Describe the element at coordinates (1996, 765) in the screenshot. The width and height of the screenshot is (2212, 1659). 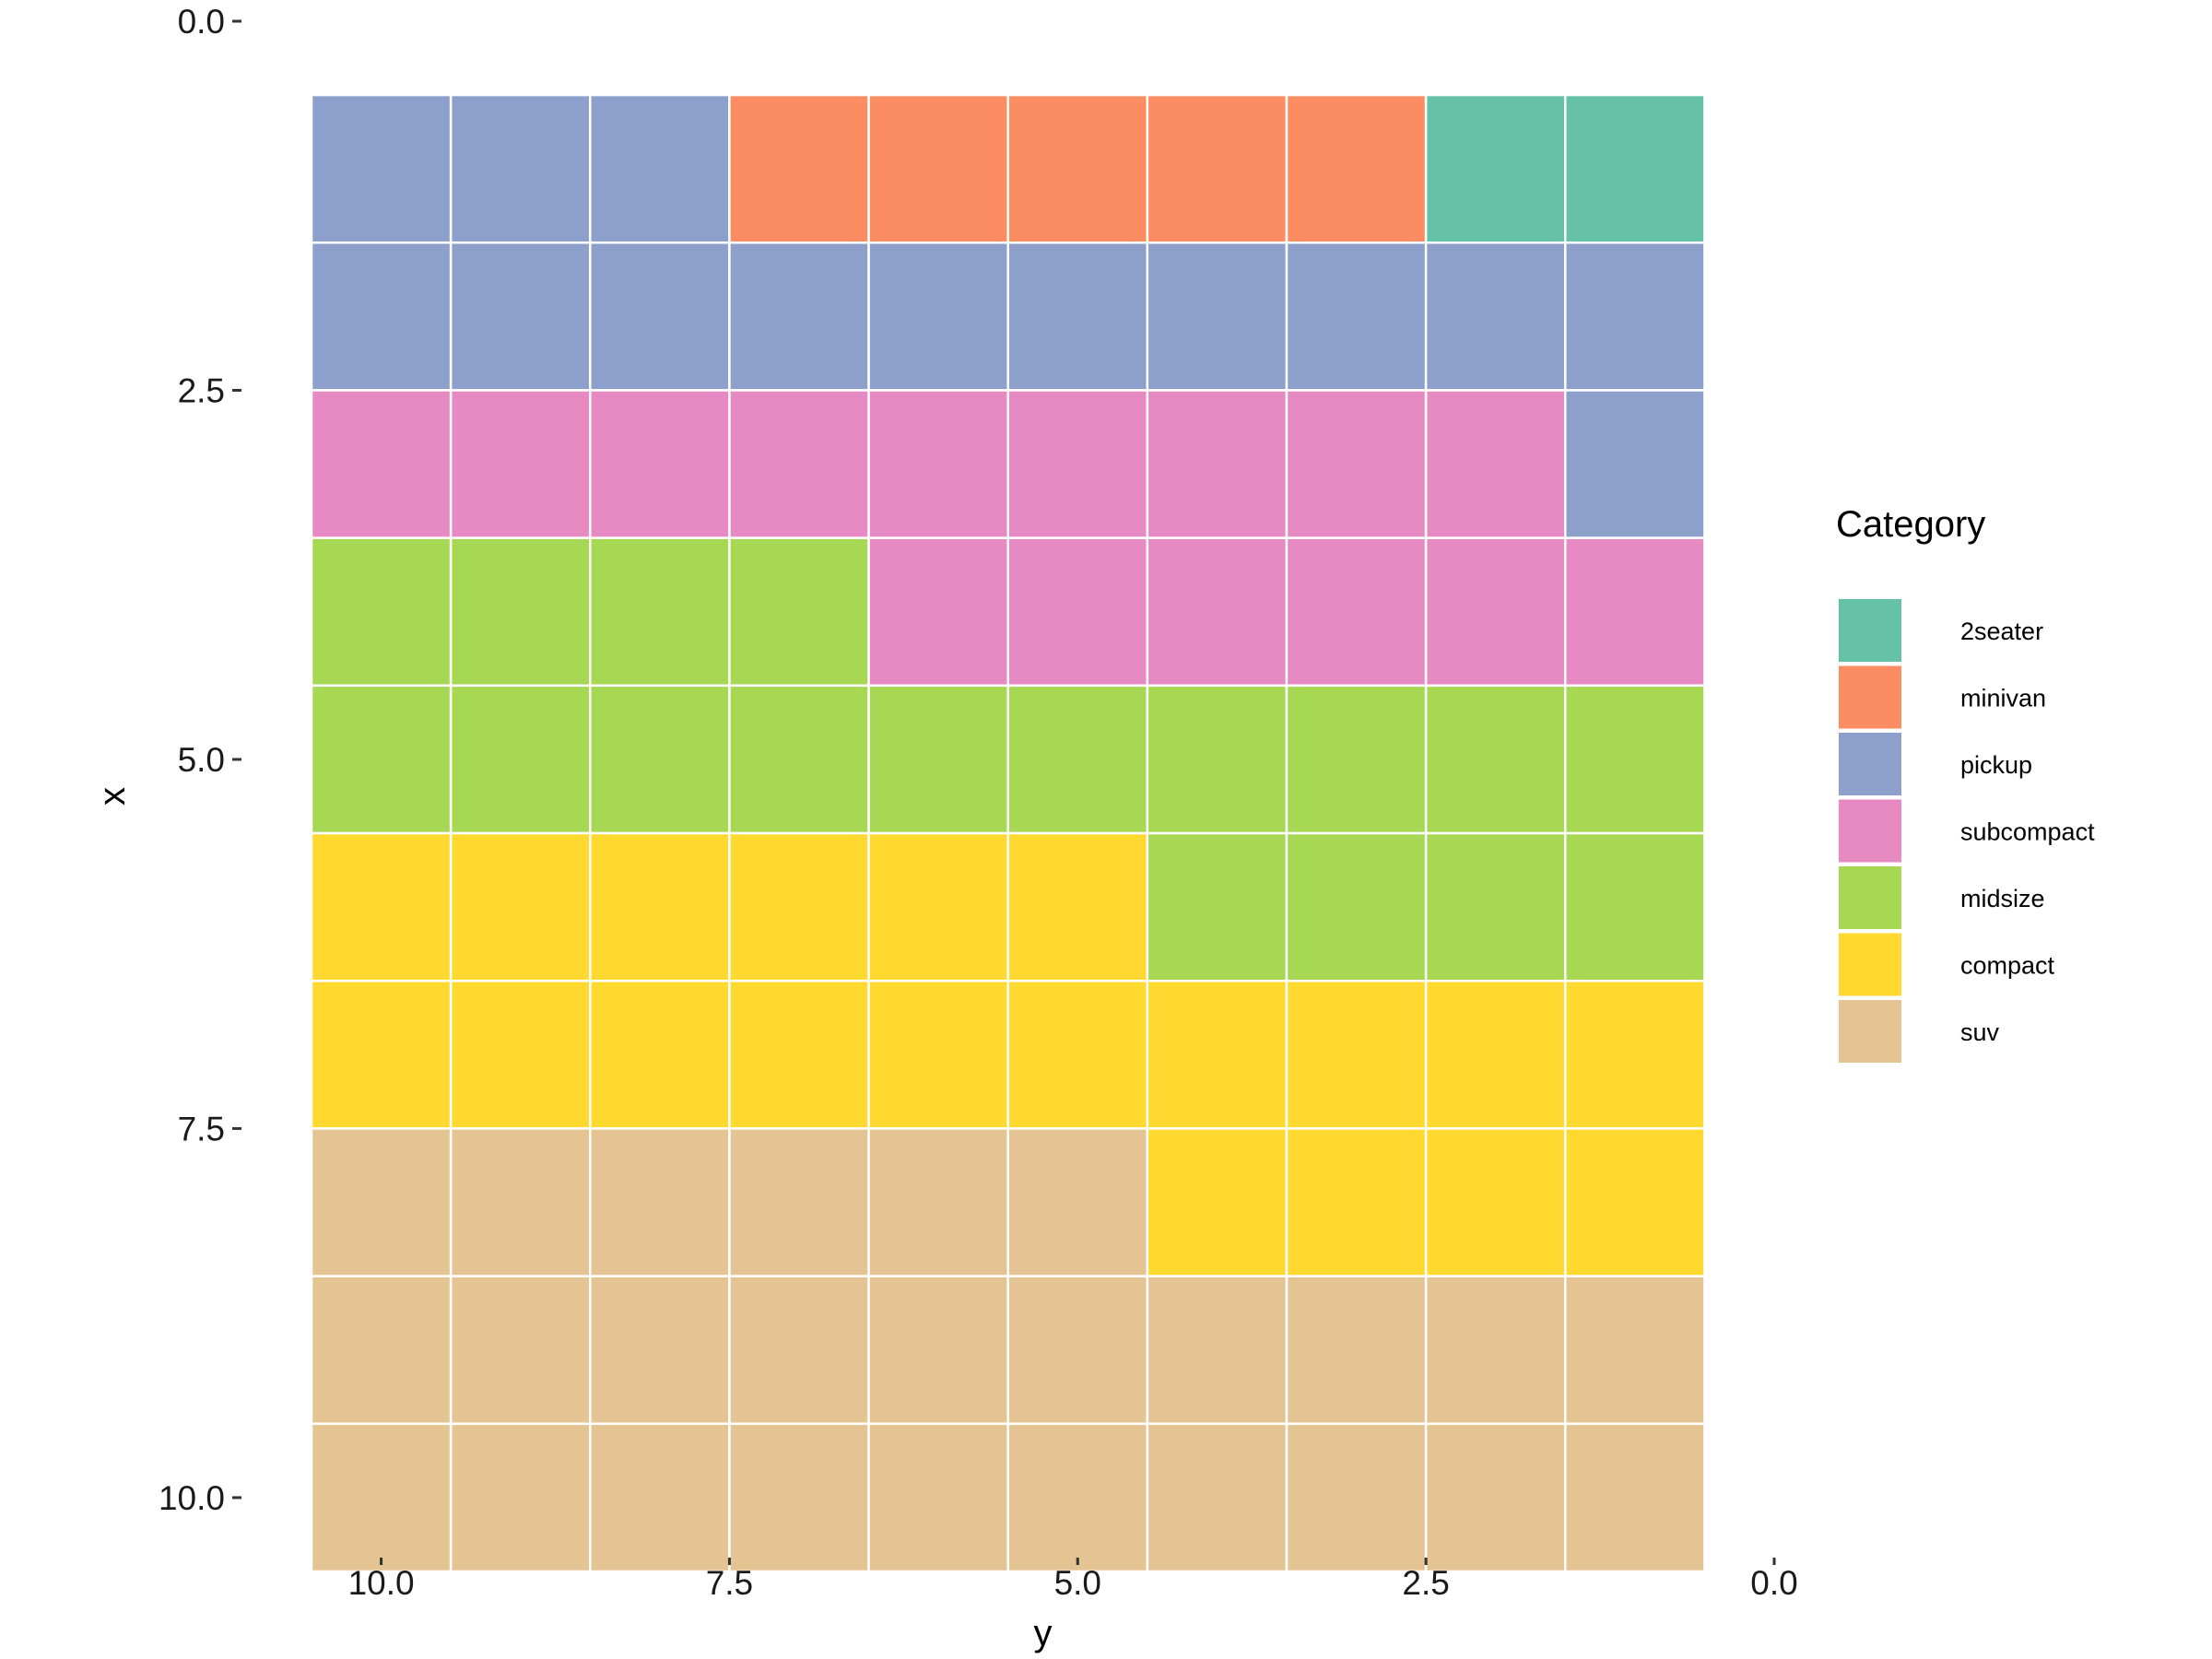
I see `legend-label-pickup: pickup` at that location.